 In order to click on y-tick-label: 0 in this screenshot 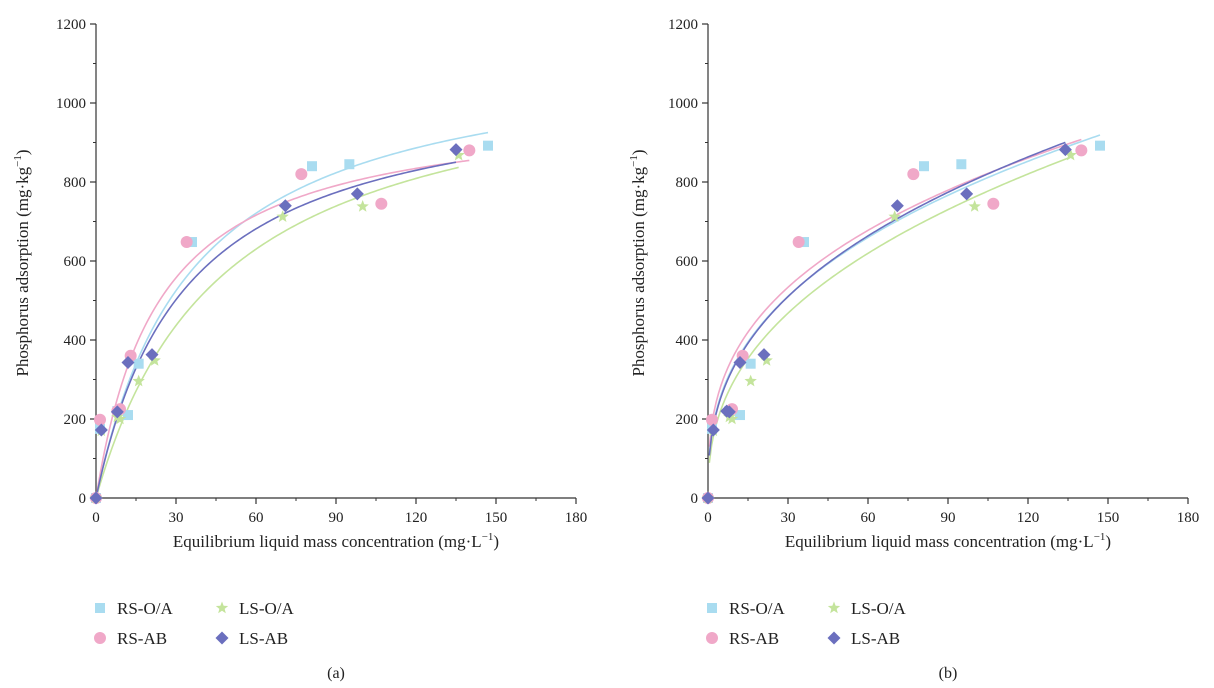, I will do `click(83, 499)`.